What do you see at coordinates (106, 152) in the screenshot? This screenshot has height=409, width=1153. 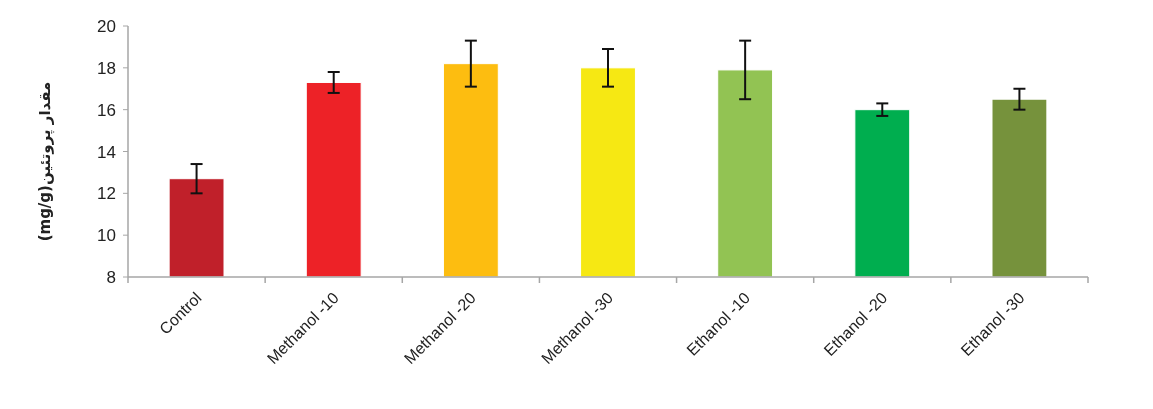 I see `y-tick-label: 14` at bounding box center [106, 152].